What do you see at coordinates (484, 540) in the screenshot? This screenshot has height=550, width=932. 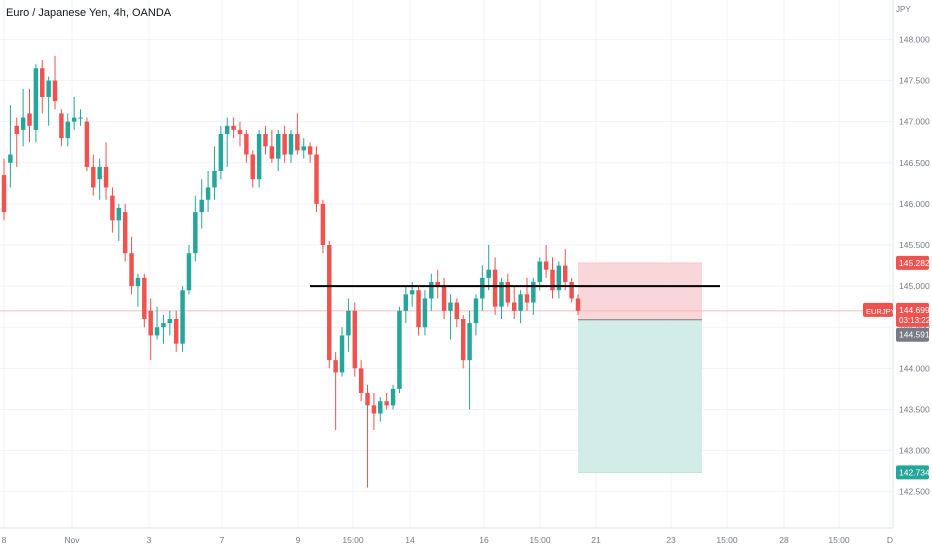 I see `time-tick-label: 16` at bounding box center [484, 540].